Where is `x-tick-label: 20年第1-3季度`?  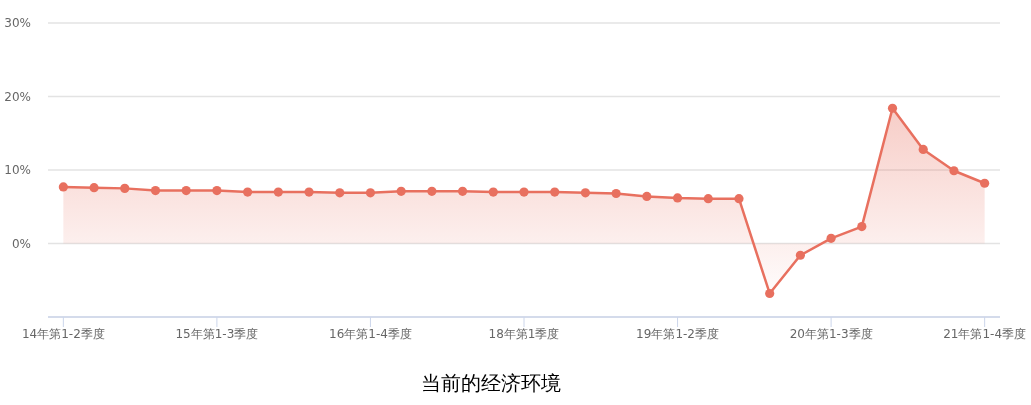
x-tick-label: 20年第1-3季度 is located at coordinates (831, 333).